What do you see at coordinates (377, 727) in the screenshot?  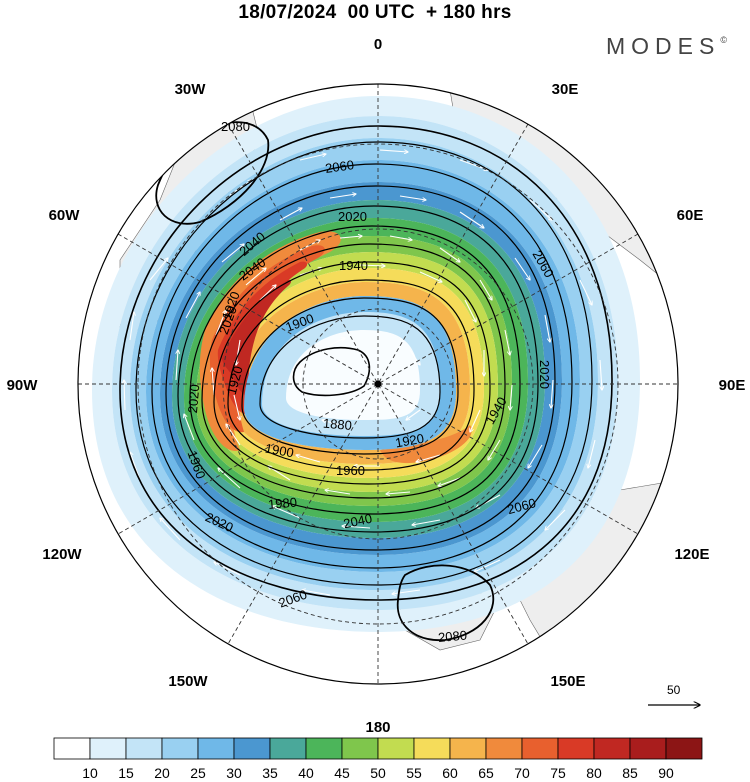 I see `lon-label-180: 180` at bounding box center [377, 727].